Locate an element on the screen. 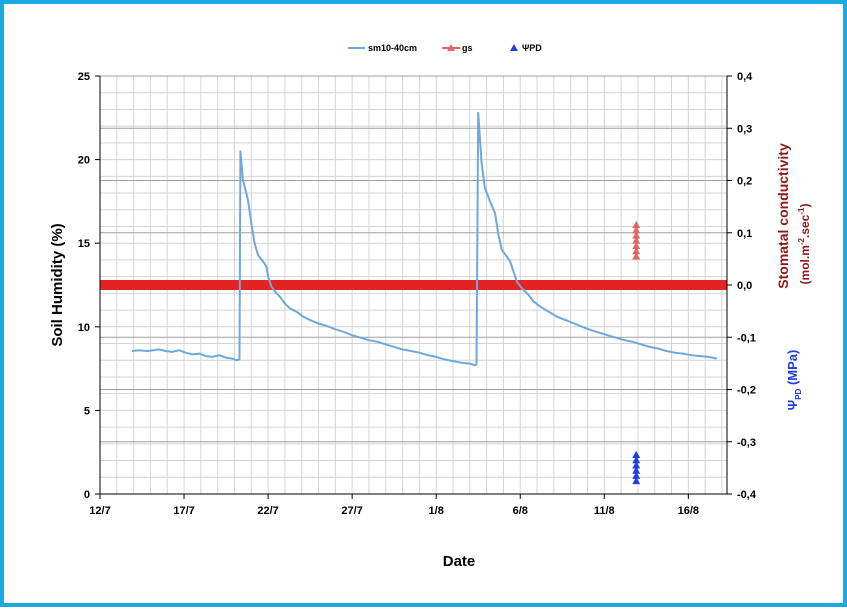 The image size is (847, 611). series-markers is located at coordinates (636, 352).